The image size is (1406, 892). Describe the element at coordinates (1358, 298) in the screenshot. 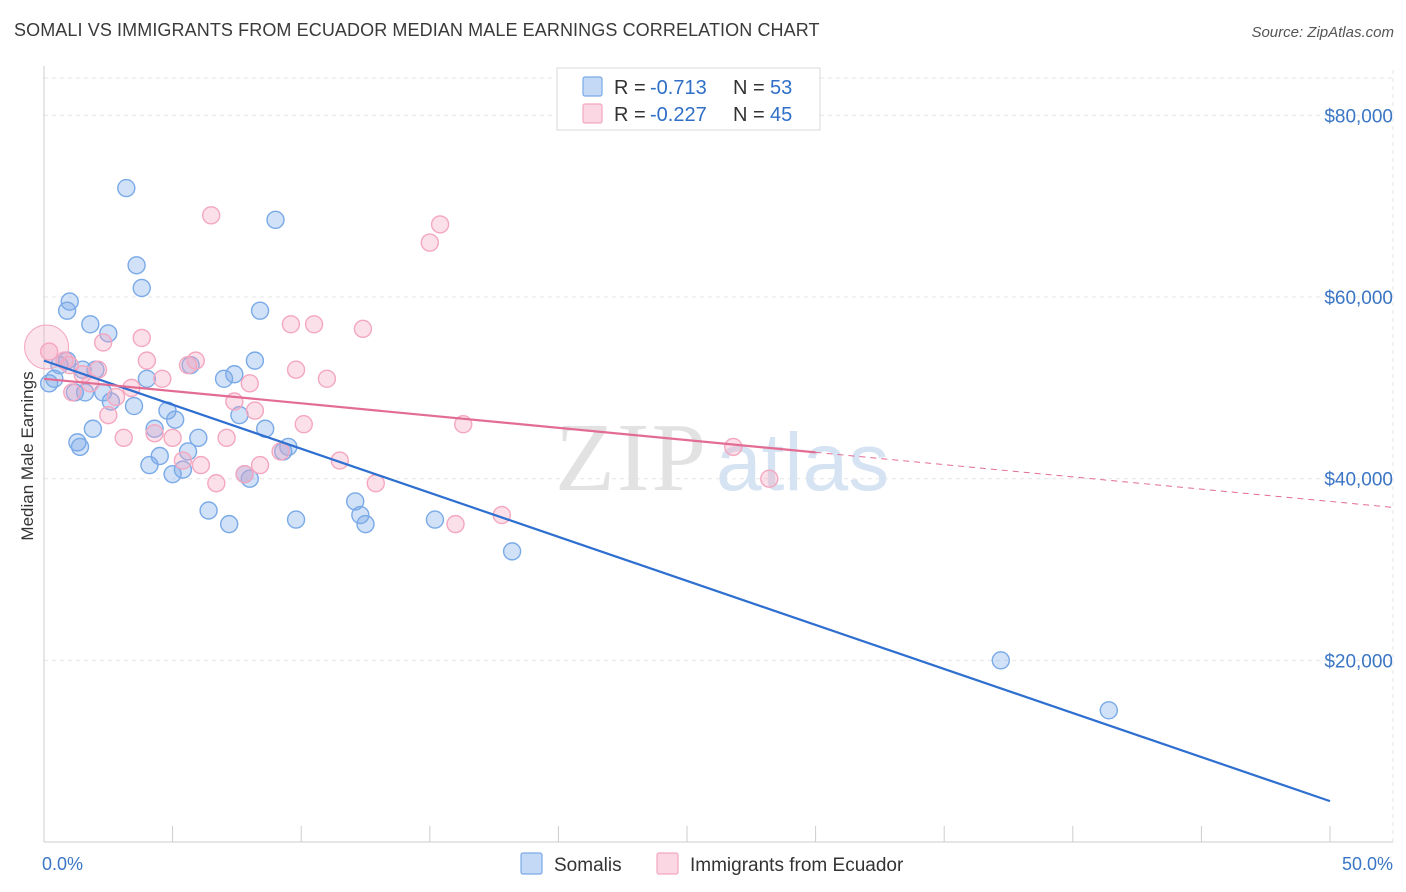

I see `y-tick-label: $60,000` at that location.